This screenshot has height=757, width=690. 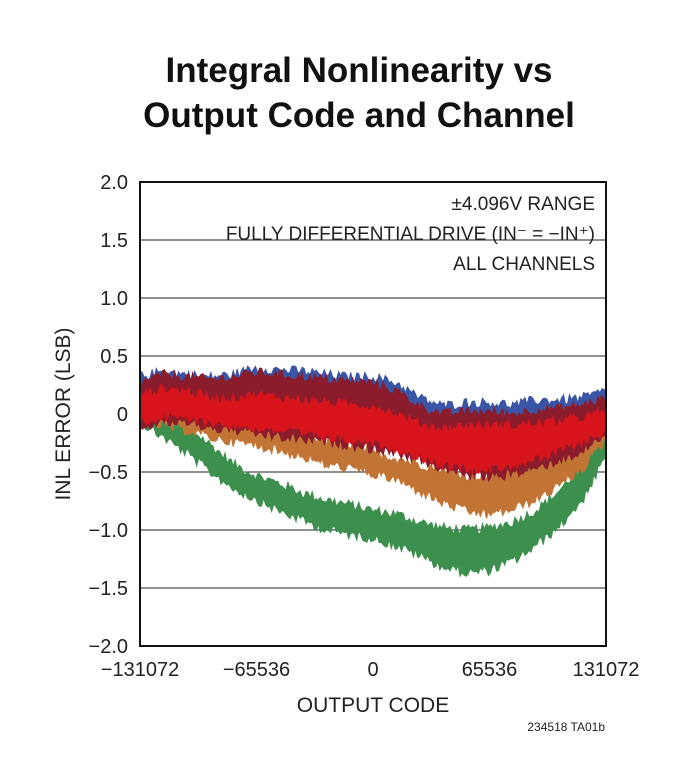 I want to click on y-tick-label: −1.0, so click(x=108, y=531).